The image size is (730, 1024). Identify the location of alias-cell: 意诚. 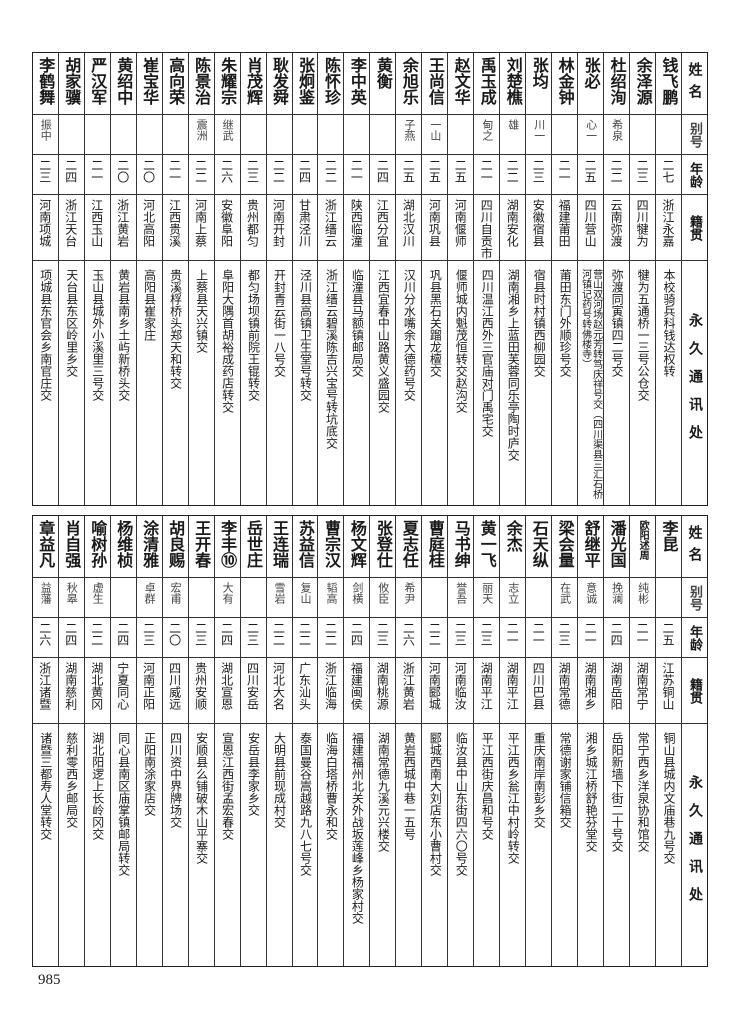
(591, 598).